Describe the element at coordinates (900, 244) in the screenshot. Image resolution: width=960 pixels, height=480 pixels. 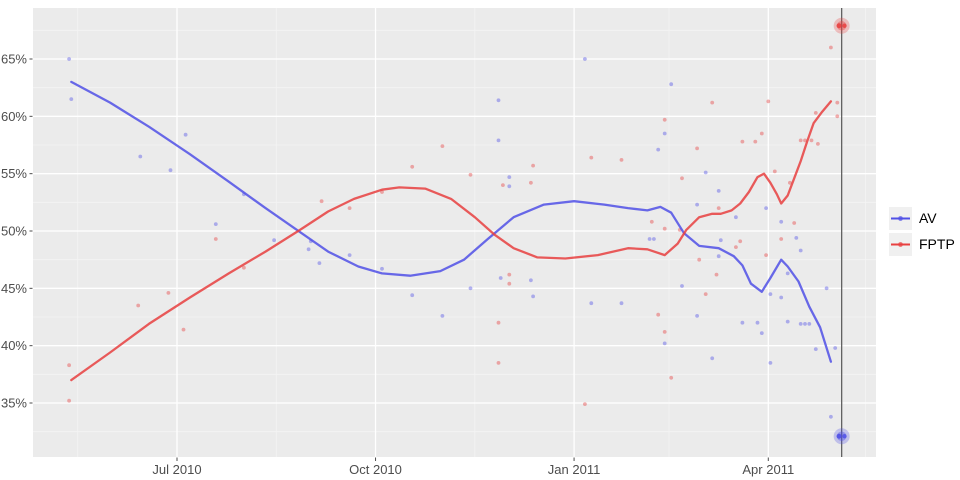
I see `legend-key-fptp-icon` at that location.